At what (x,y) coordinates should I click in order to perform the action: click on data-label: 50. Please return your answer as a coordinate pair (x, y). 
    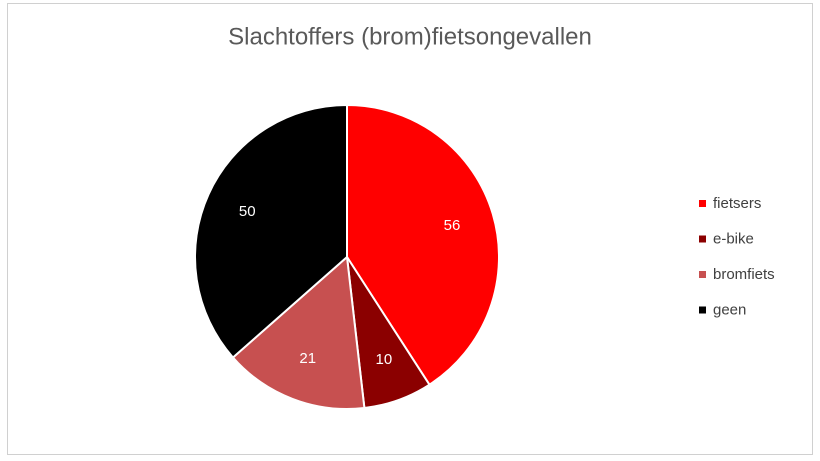
    Looking at the image, I should click on (247, 211).